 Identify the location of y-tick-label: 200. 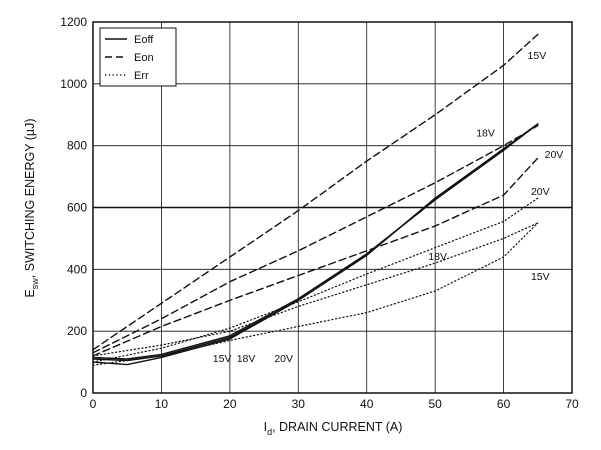
(77, 331).